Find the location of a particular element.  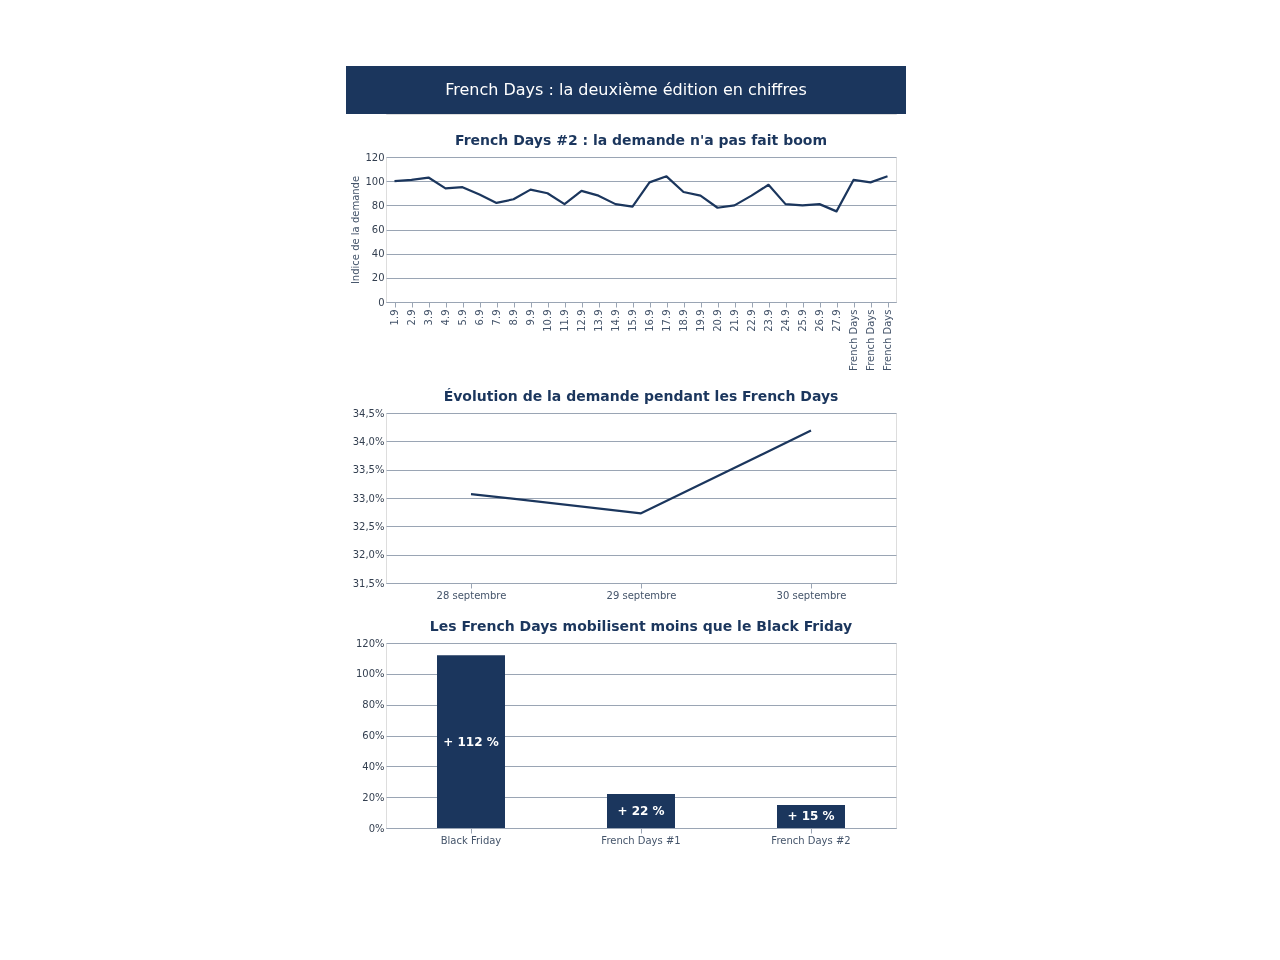

y-tick-label: 34,5% is located at coordinates (368, 413).